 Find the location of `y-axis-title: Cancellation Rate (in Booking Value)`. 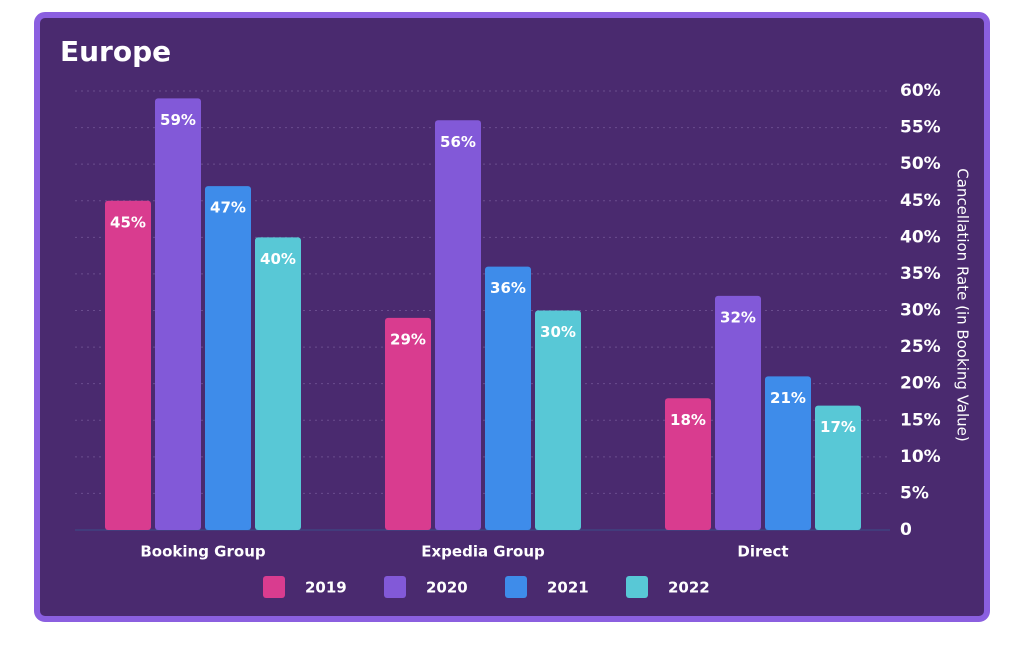

y-axis-title: Cancellation Rate (in Booking Value) is located at coordinates (963, 304).